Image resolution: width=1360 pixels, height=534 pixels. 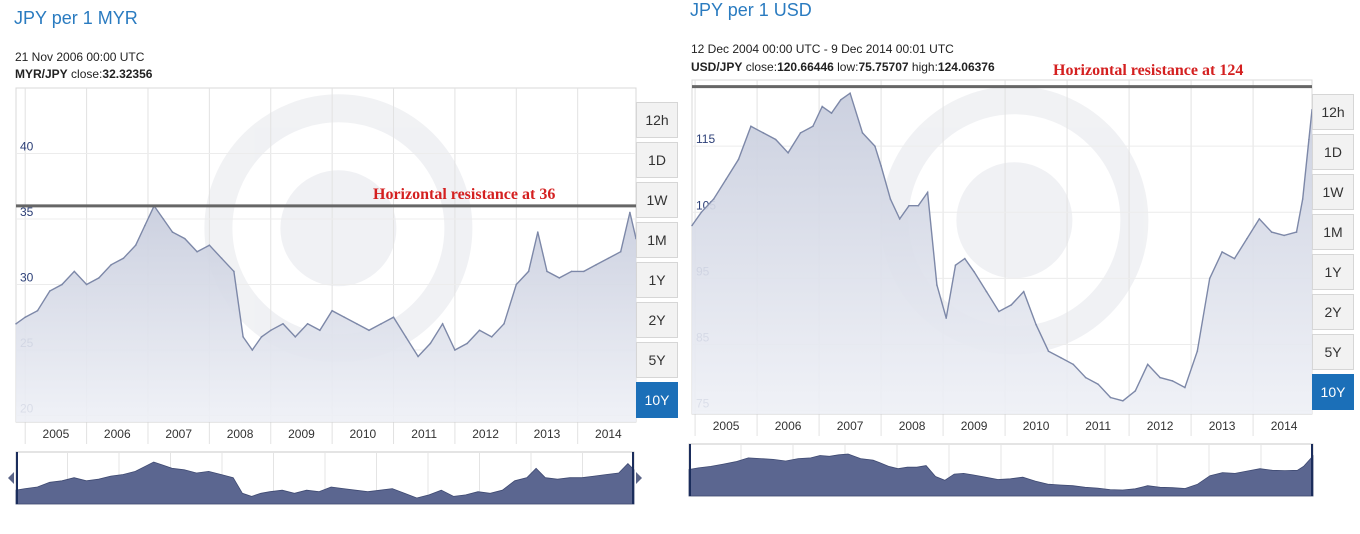 I want to click on x-tick-label: 2012, so click(x=485, y=434).